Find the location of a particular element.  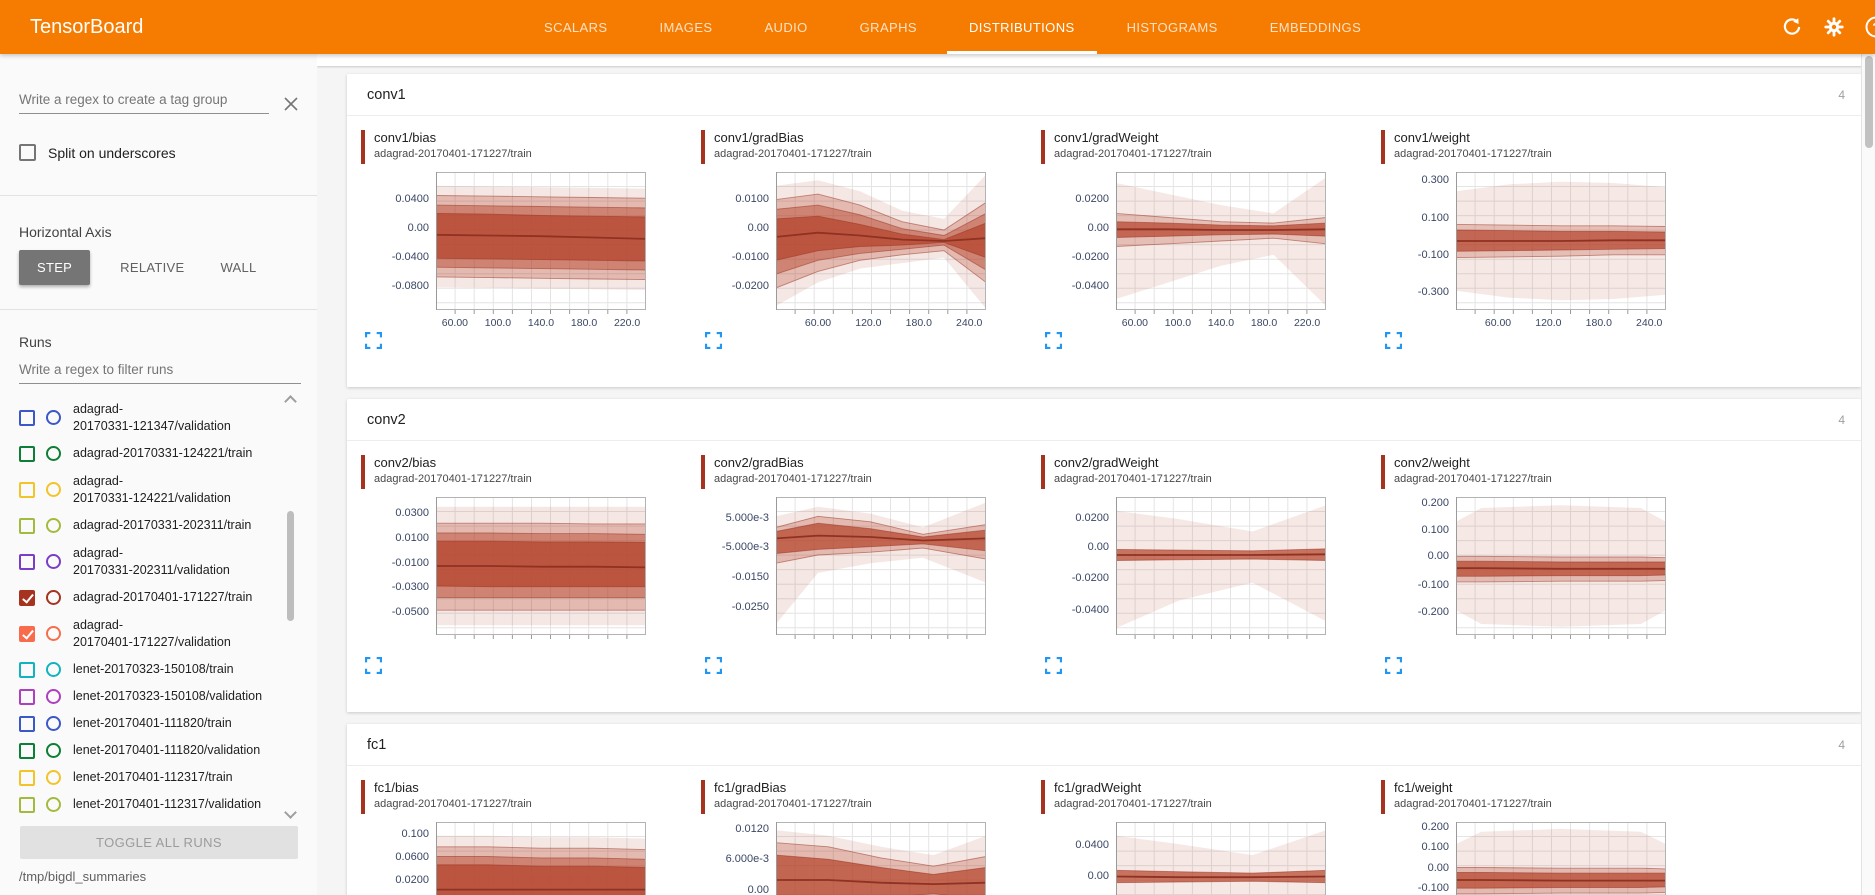

app-title: TensorBoard is located at coordinates (87, 26).